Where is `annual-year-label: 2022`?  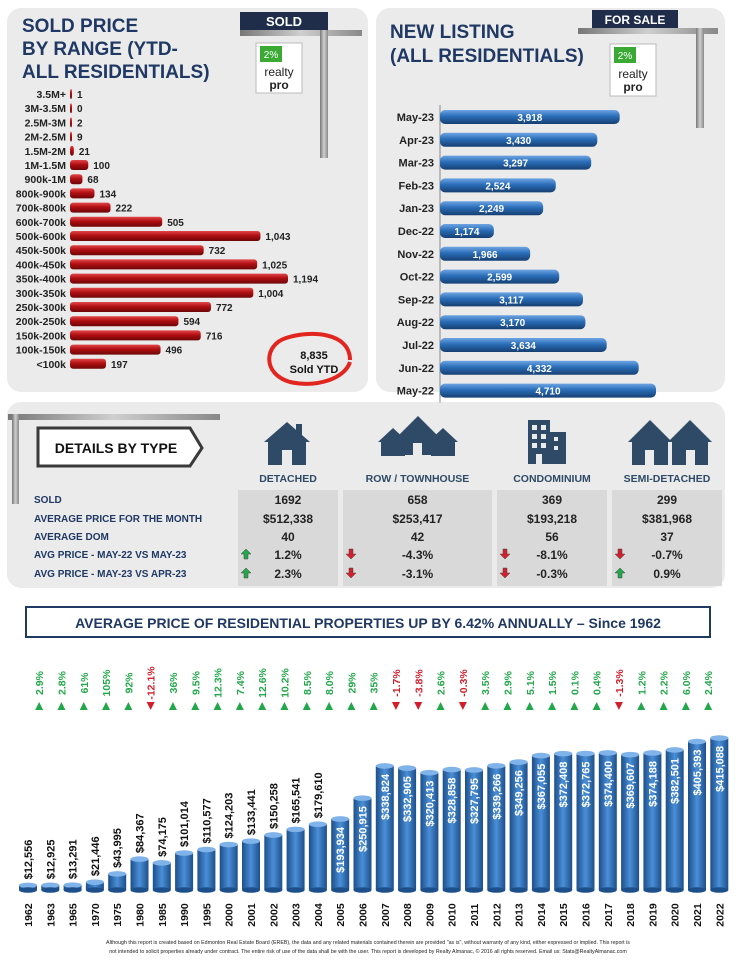
annual-year-label: 2022 is located at coordinates (720, 915).